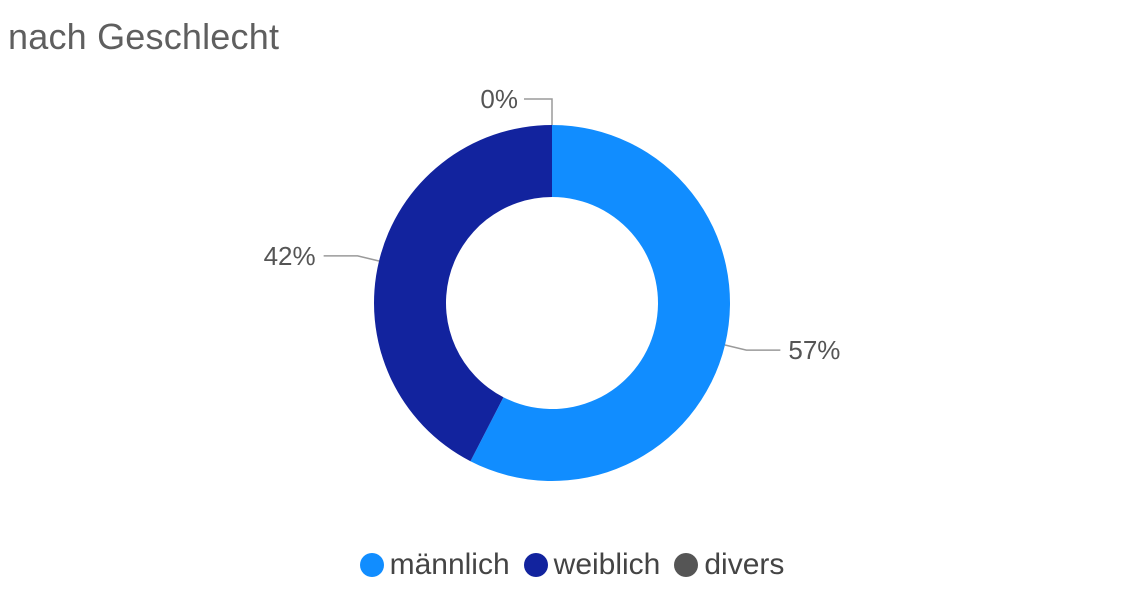  I want to click on legend-item-maennlich: männlich, so click(434, 565).